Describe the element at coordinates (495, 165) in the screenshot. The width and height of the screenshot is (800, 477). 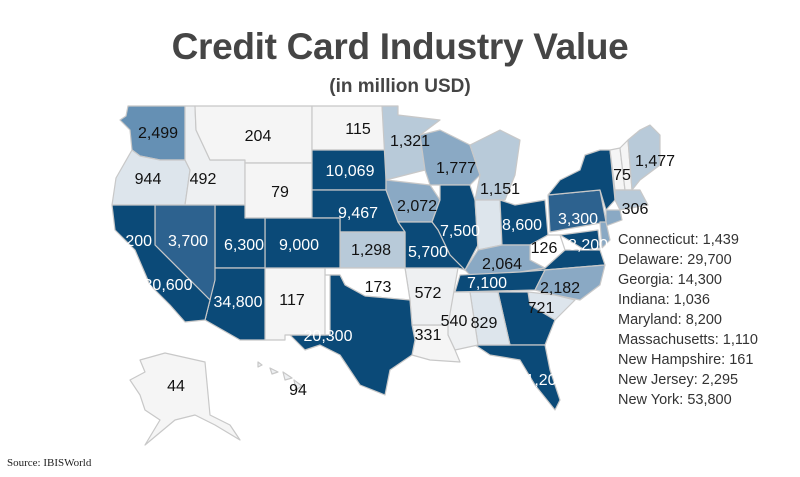
I see `state-michigan` at that location.